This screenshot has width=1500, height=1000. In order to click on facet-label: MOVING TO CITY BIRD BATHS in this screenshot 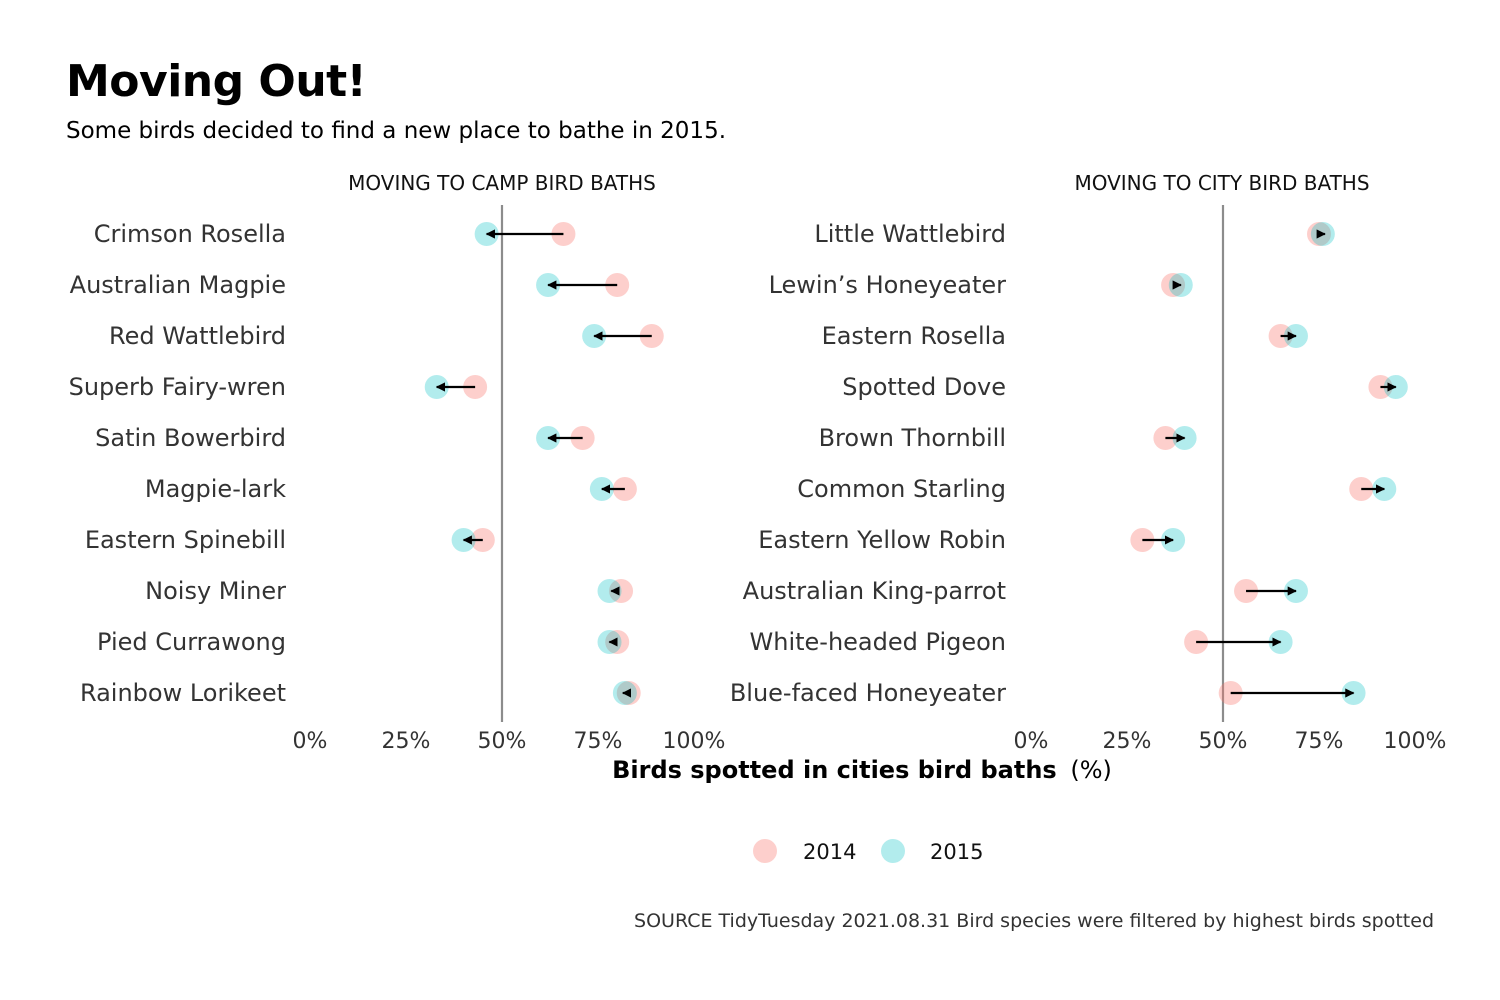, I will do `click(1221, 183)`.